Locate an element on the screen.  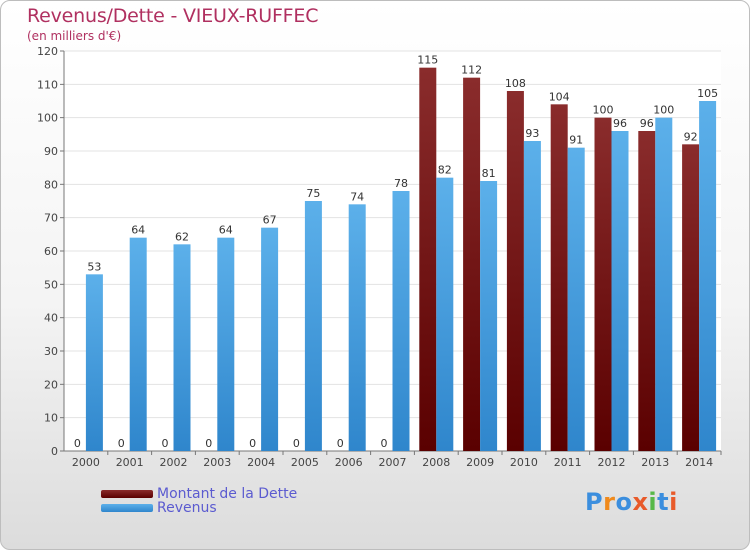
x-tick-label: 2006 is located at coordinates (349, 462).